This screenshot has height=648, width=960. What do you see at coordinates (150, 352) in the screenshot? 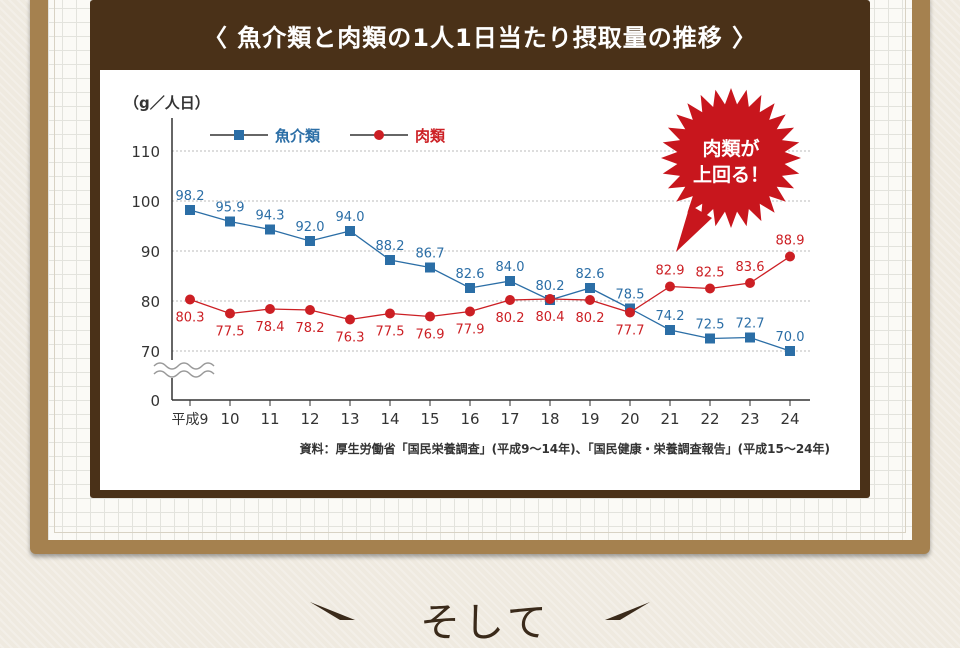
I see `y-tick-label: 70` at bounding box center [150, 352].